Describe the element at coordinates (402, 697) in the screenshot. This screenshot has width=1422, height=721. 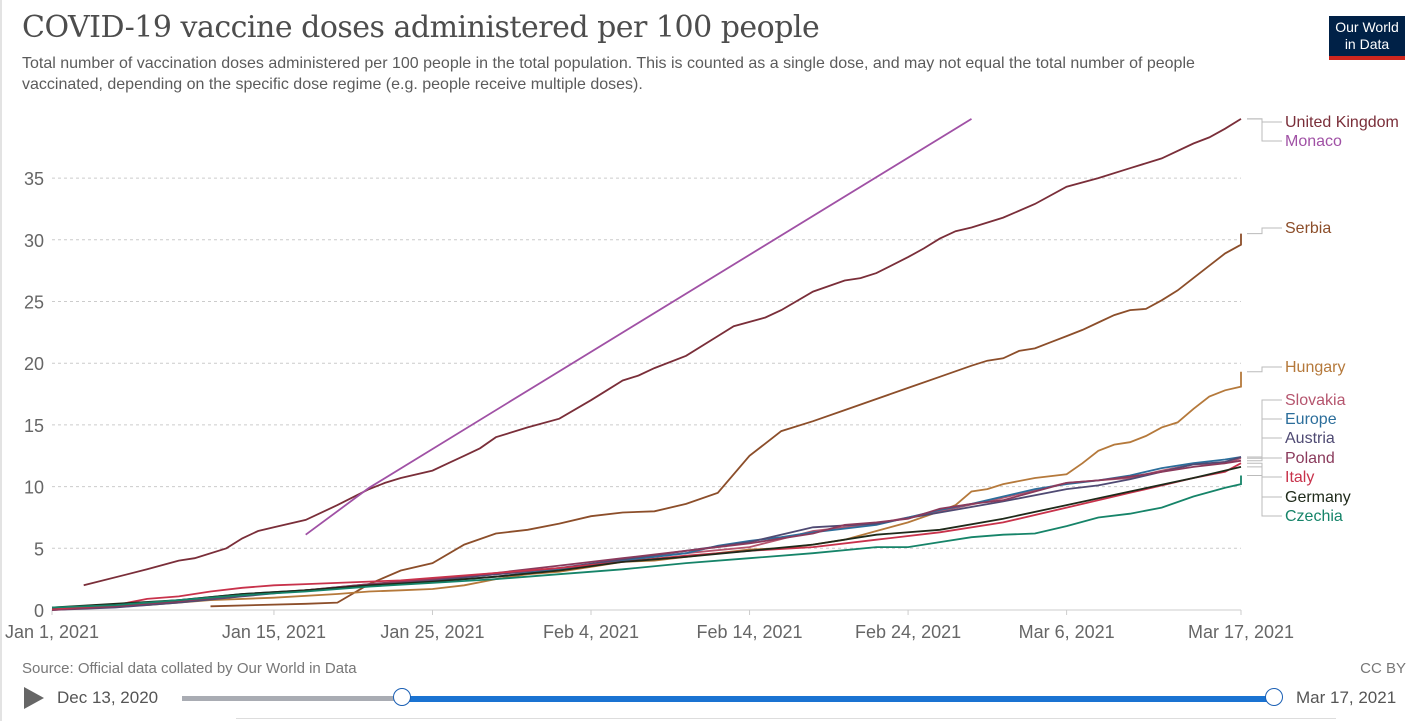
I see `timeline-start-handle` at that location.